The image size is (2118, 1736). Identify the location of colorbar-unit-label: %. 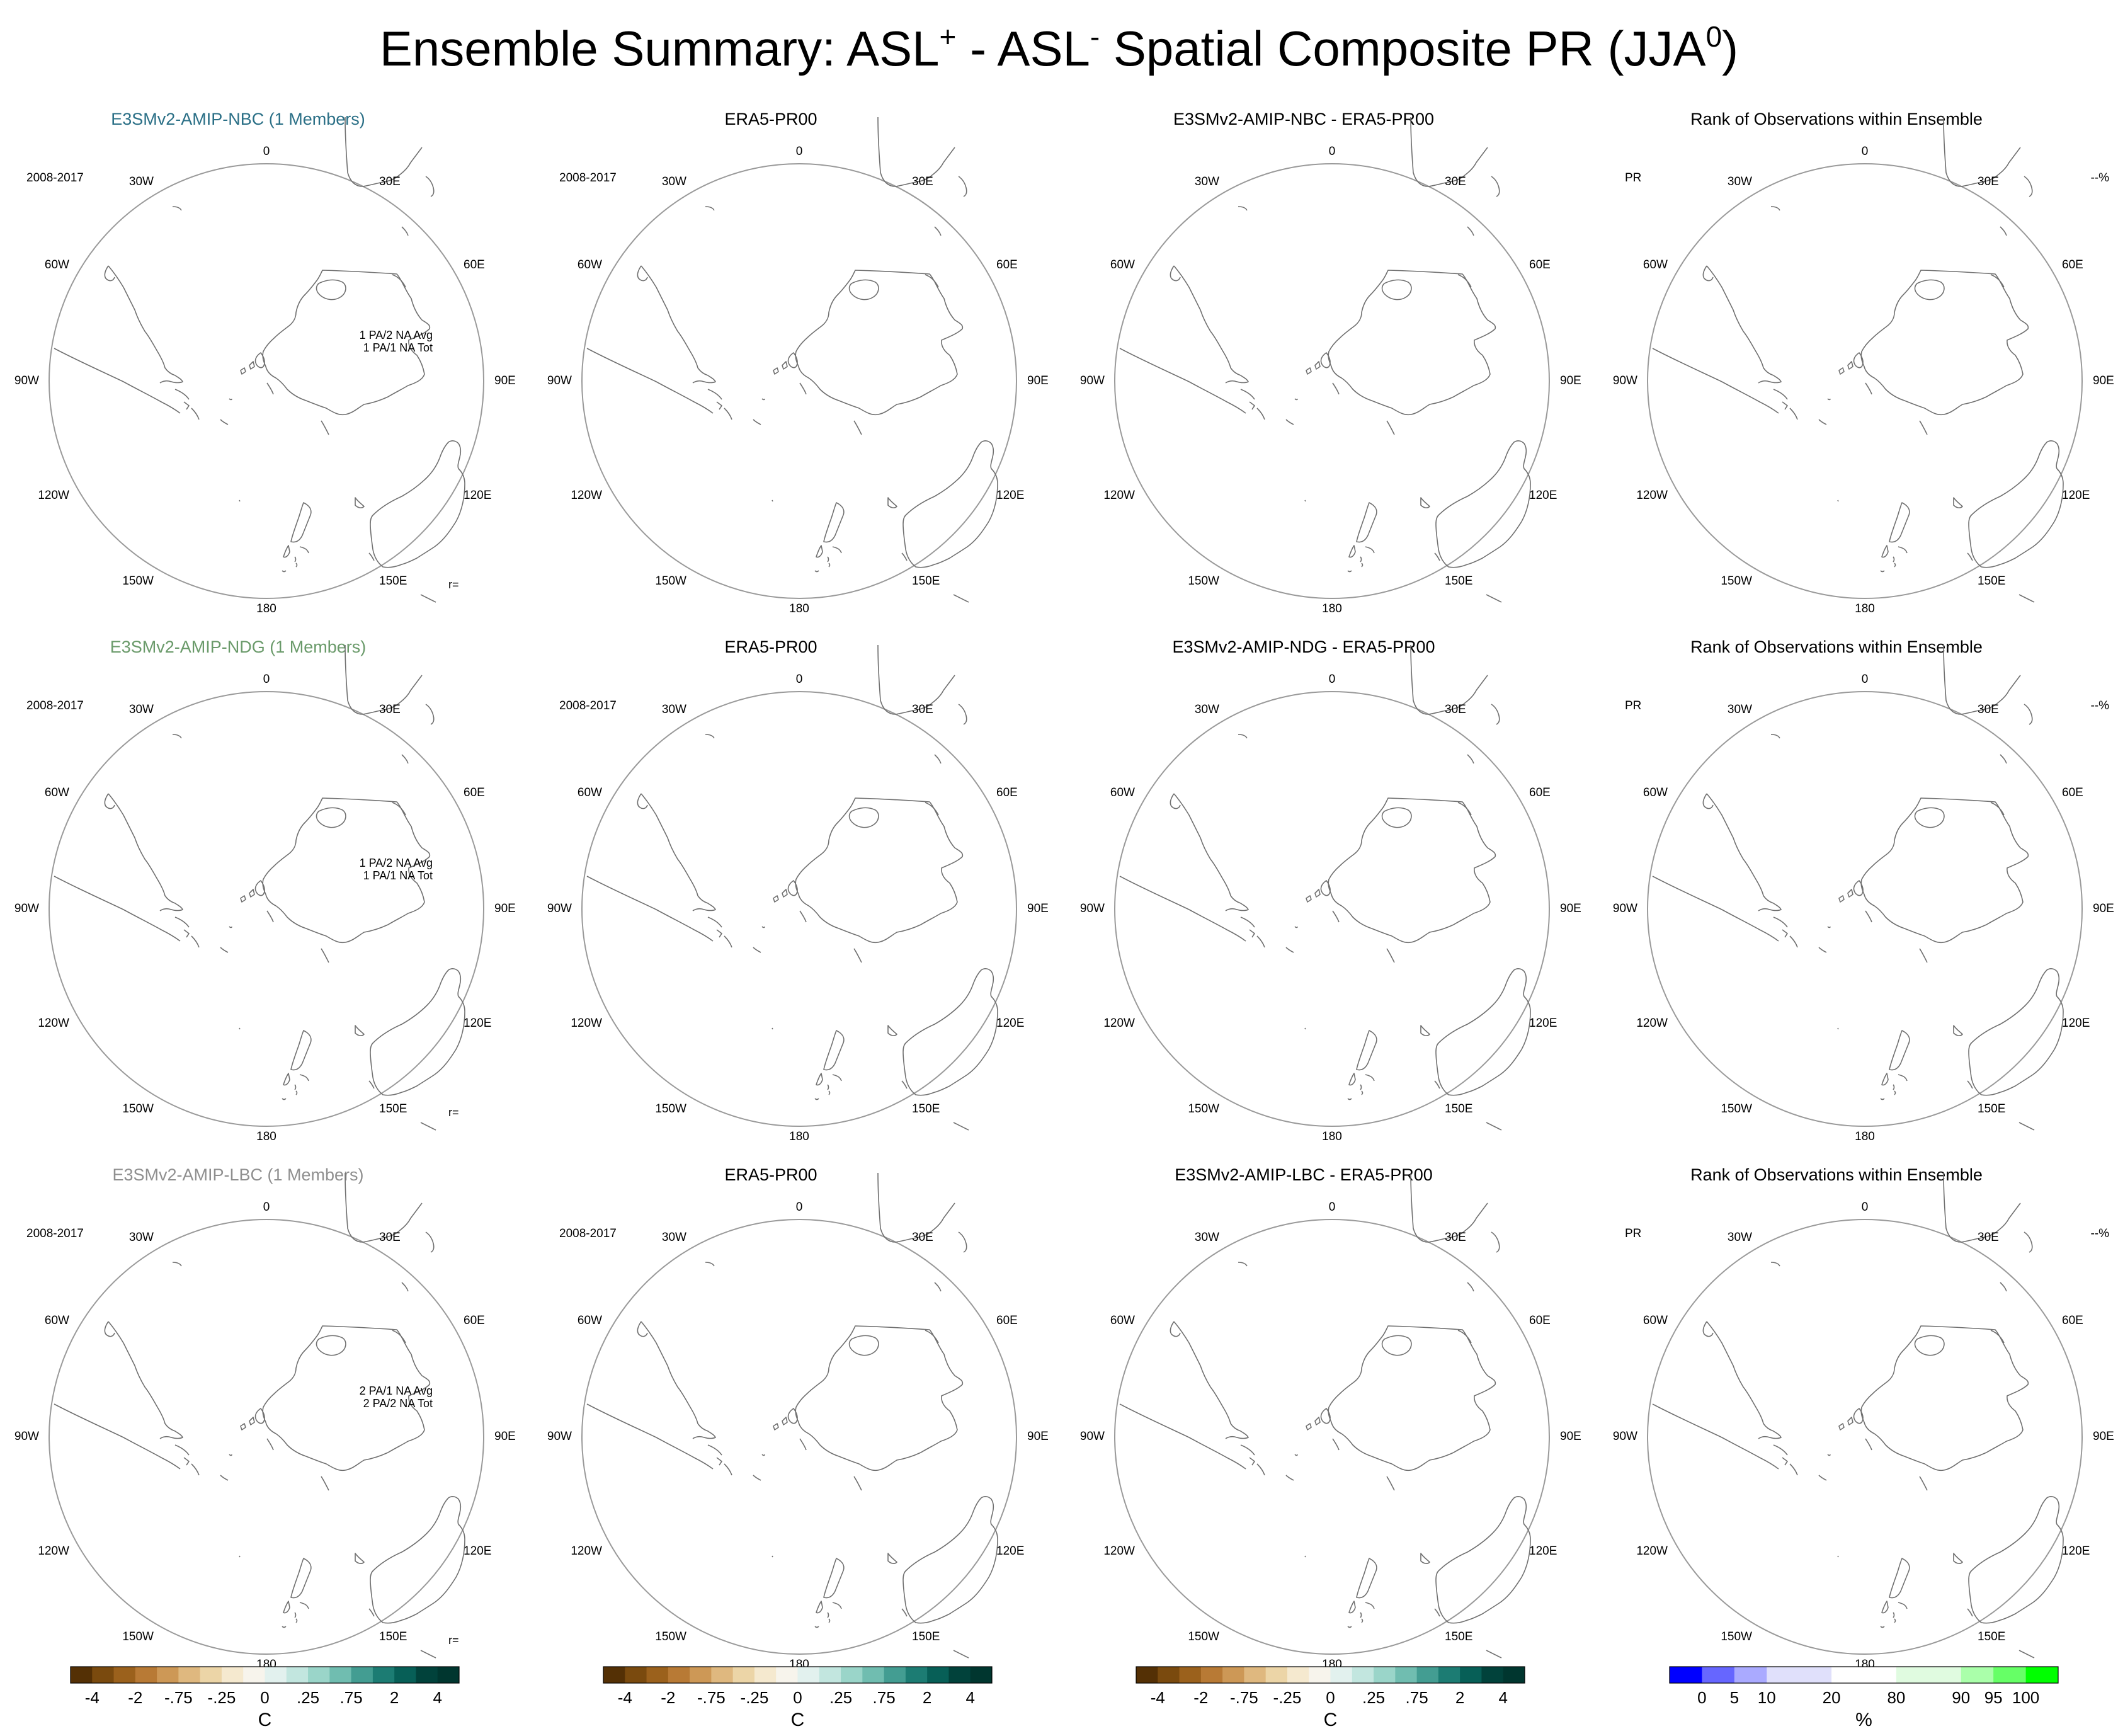
(1863, 1720).